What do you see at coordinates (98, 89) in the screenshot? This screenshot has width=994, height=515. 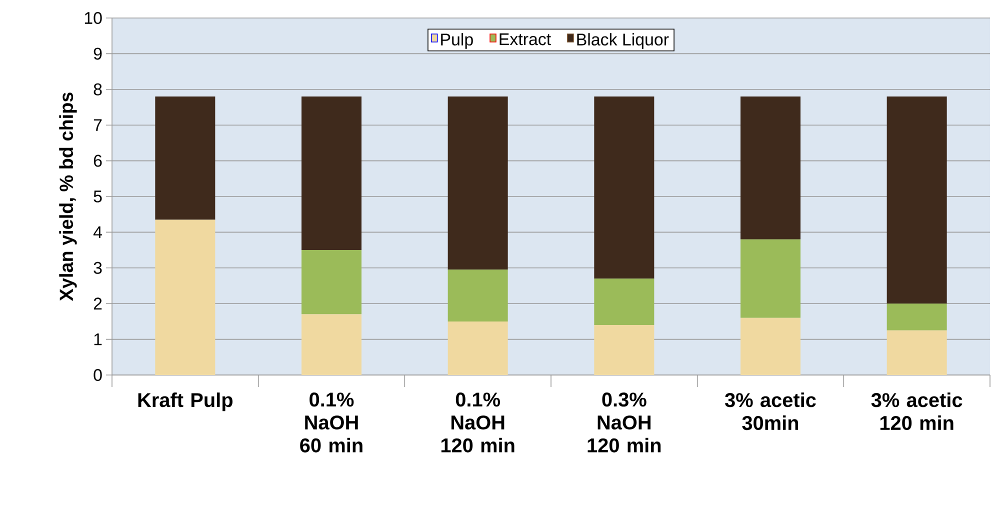 I see `y-tick-label: 8` at bounding box center [98, 89].